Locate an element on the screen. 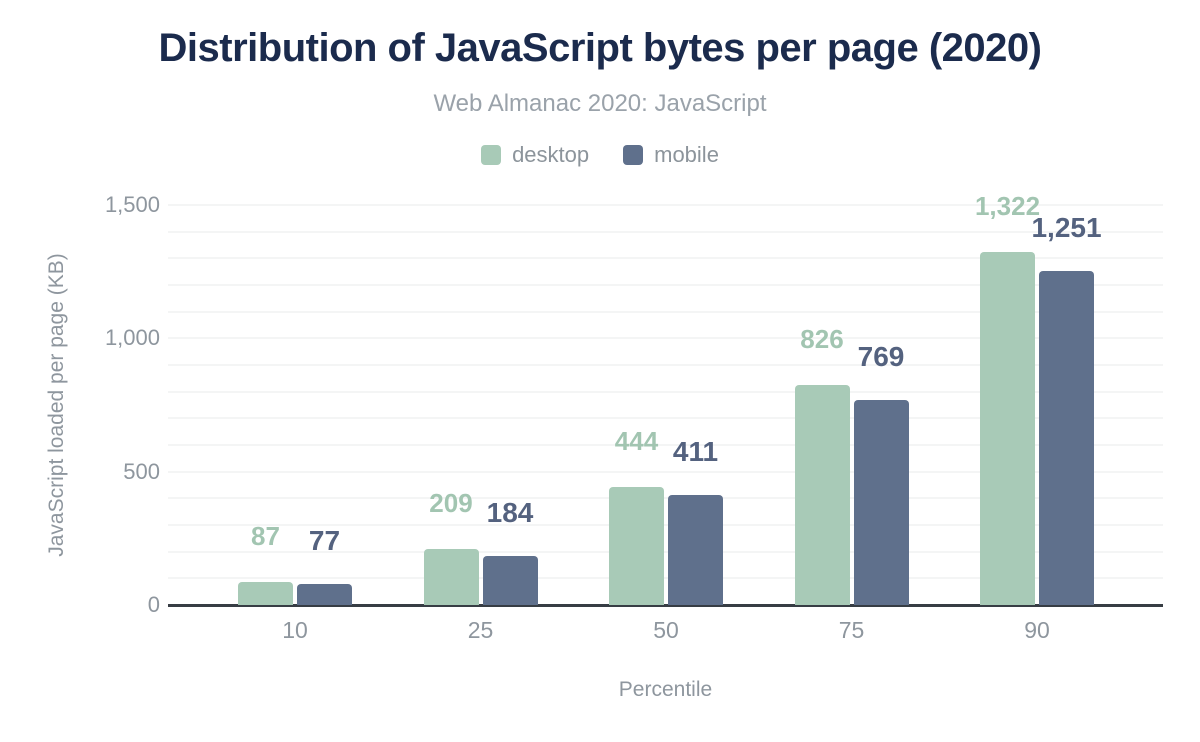 This screenshot has height=742, width=1200. bar-group-25: 209 184 is located at coordinates (480, 405).